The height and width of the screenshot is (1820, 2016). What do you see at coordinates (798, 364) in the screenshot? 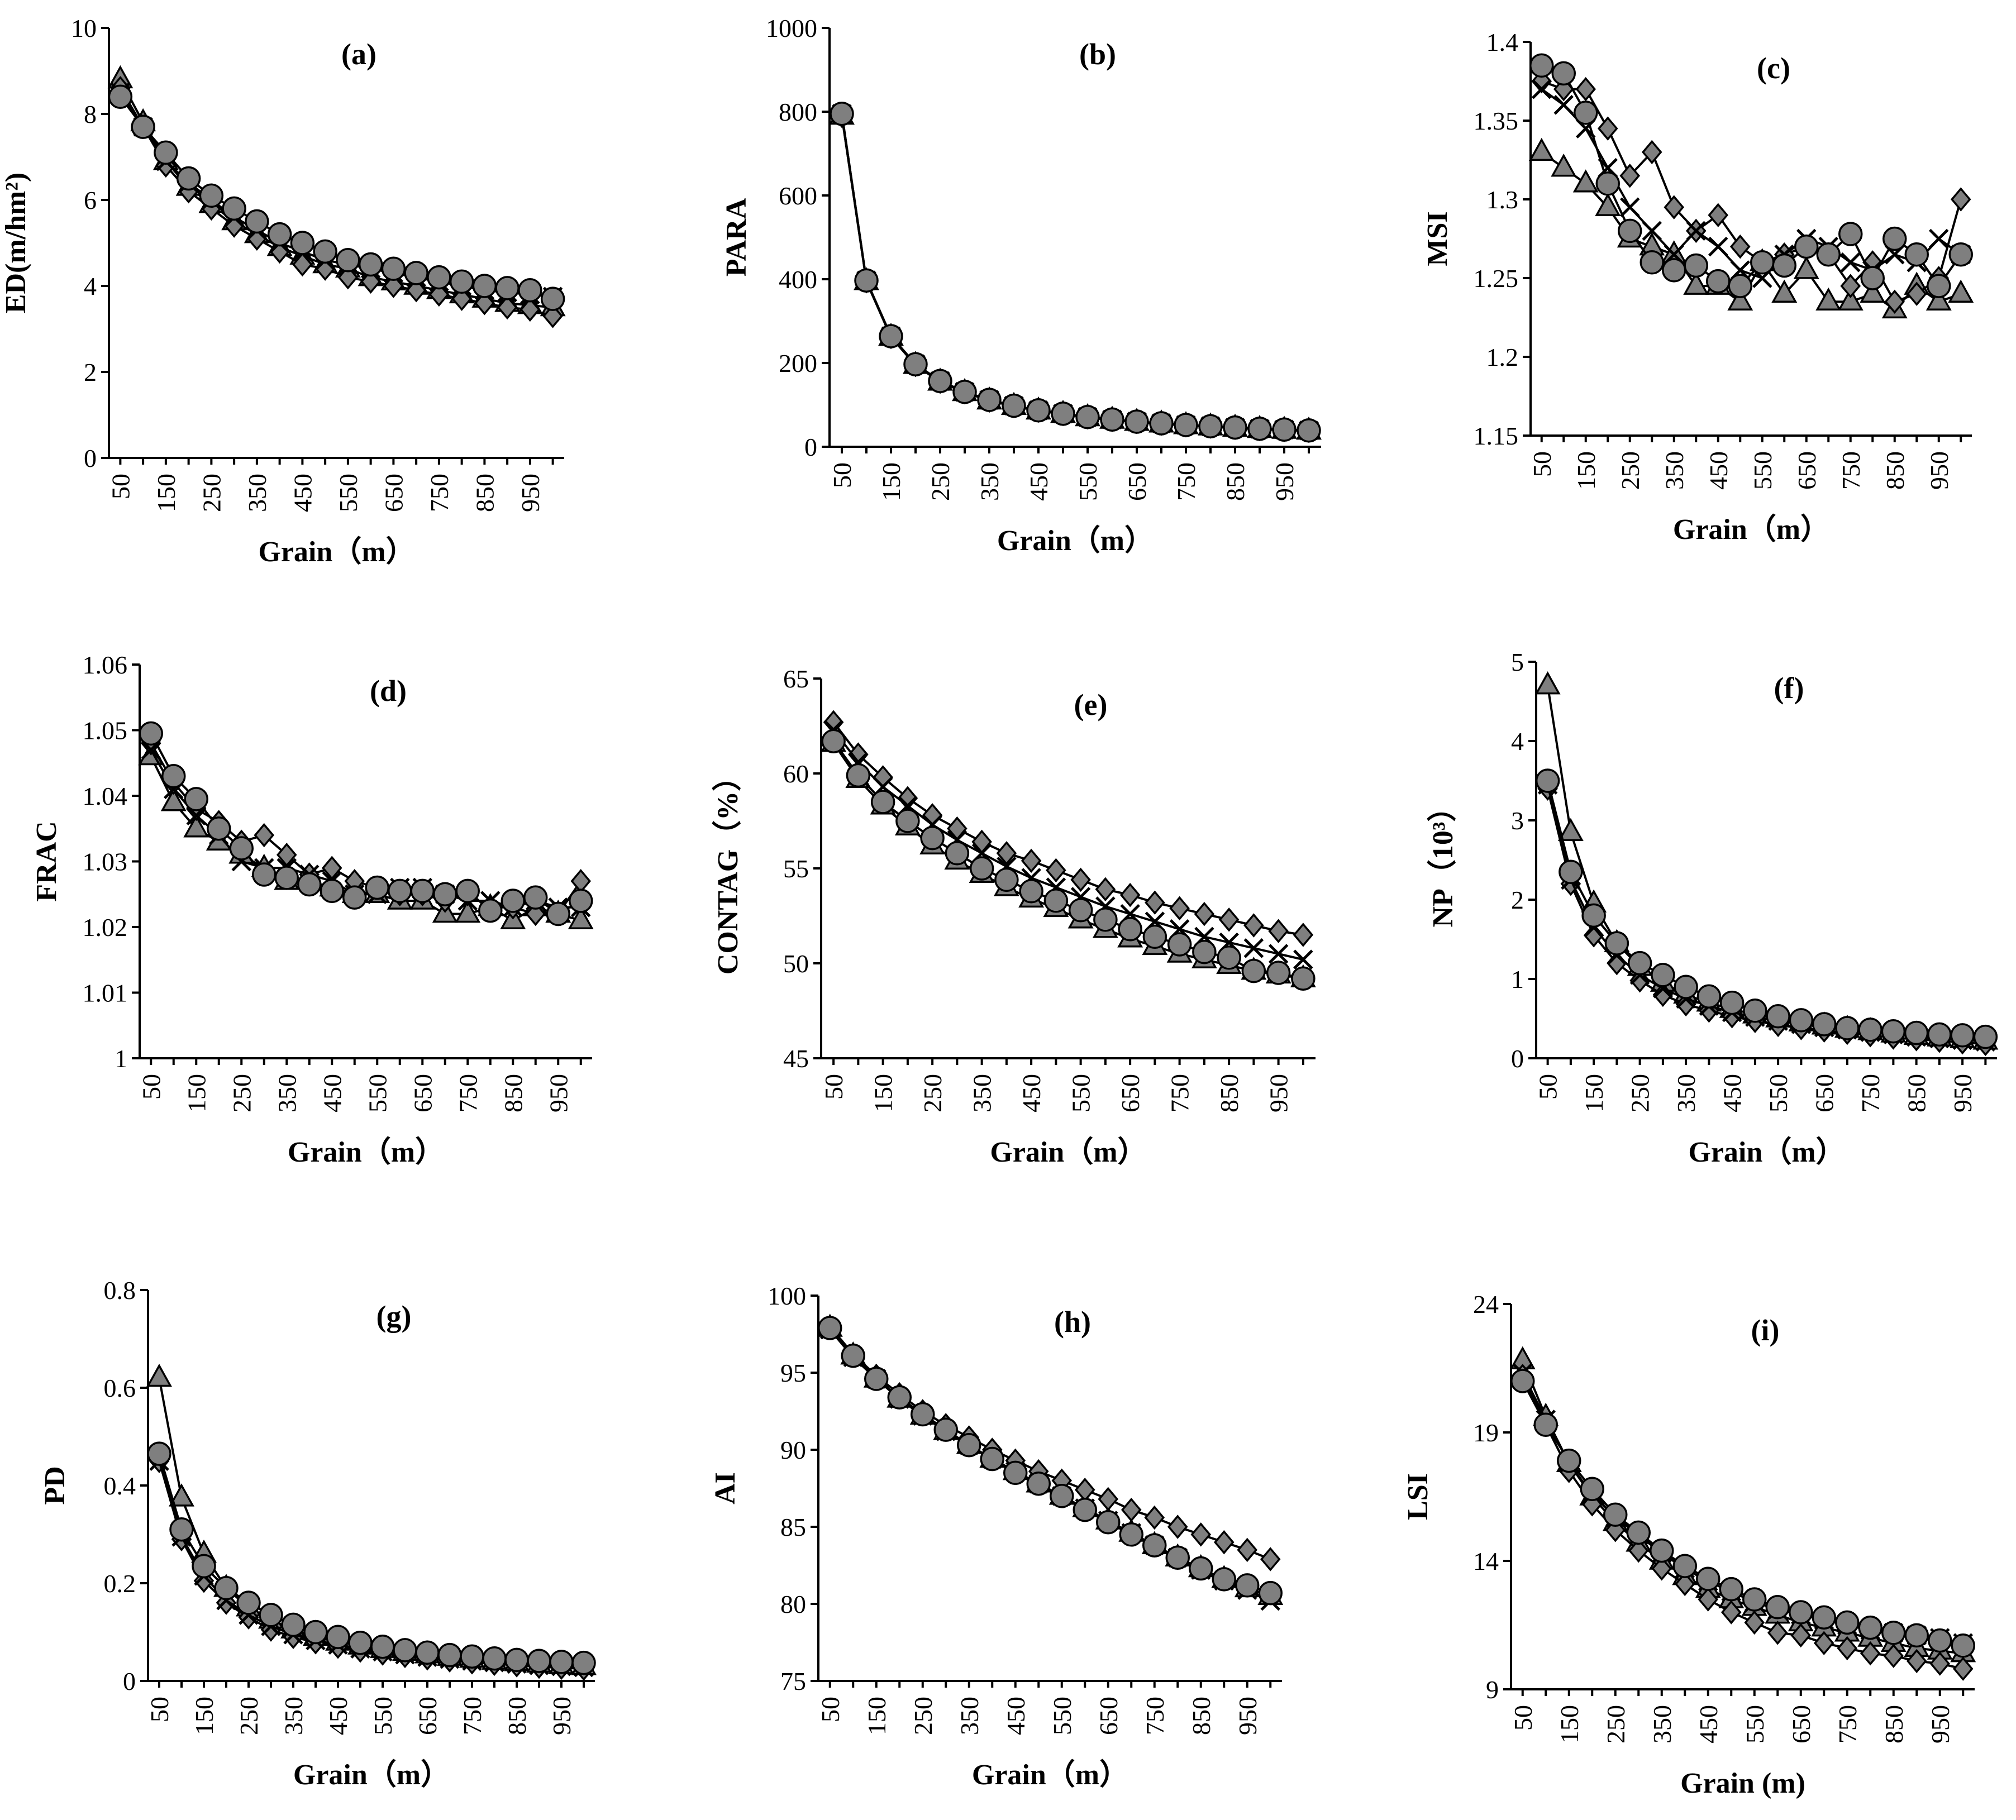
I see `y-tick-label: 200` at bounding box center [798, 364].